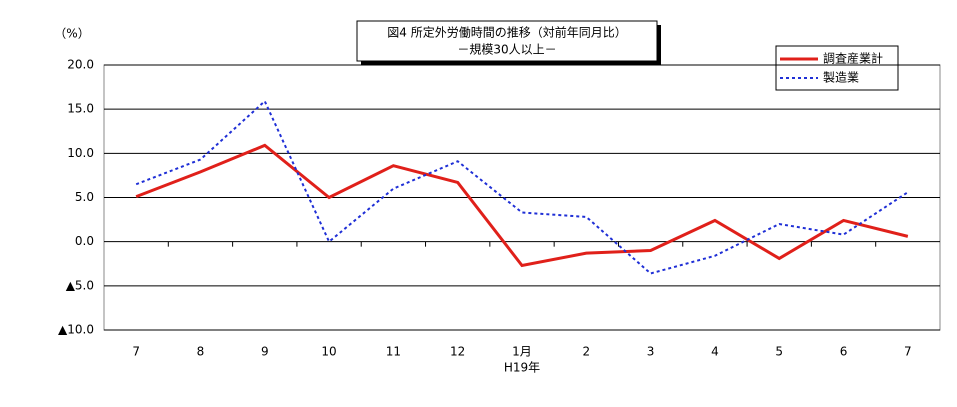  What do you see at coordinates (328, 352) in the screenshot?
I see `x-tick-label: 10` at bounding box center [328, 352].